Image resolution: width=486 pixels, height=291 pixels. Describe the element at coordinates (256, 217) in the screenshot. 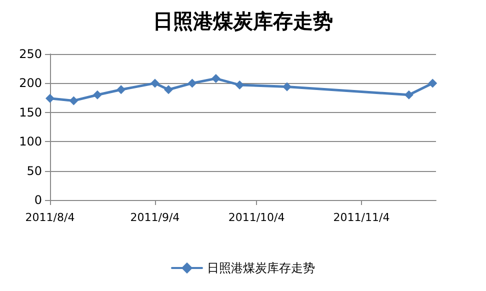

I see `x-tick-label: 2011/10/4` at that location.